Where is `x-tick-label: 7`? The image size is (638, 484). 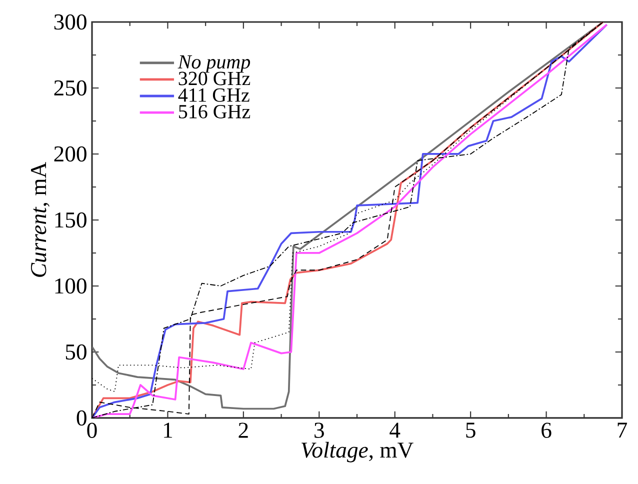 x-tick-label: 7 is located at coordinates (623, 430).